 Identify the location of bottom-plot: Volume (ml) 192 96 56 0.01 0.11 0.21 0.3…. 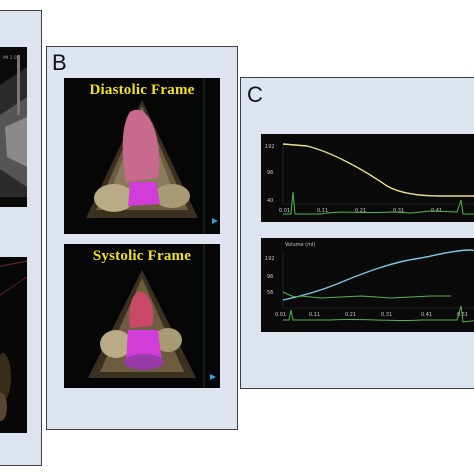
(367, 285).